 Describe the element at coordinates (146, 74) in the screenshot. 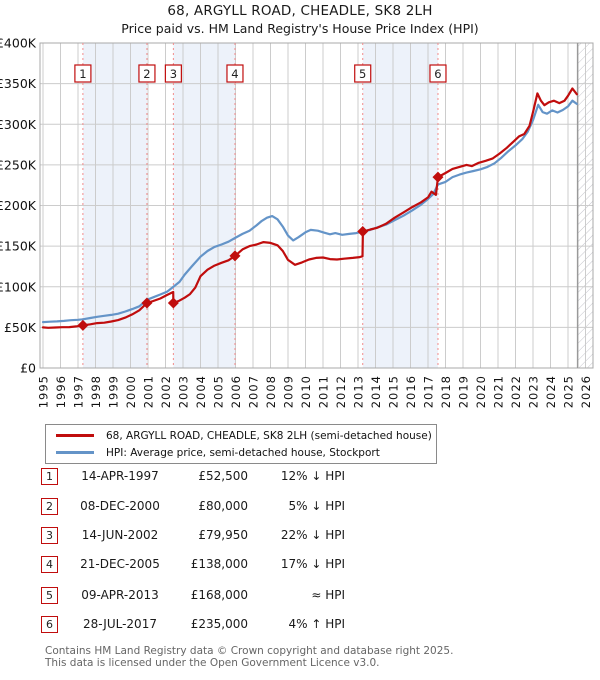

I see `svg-text: 2` at that location.